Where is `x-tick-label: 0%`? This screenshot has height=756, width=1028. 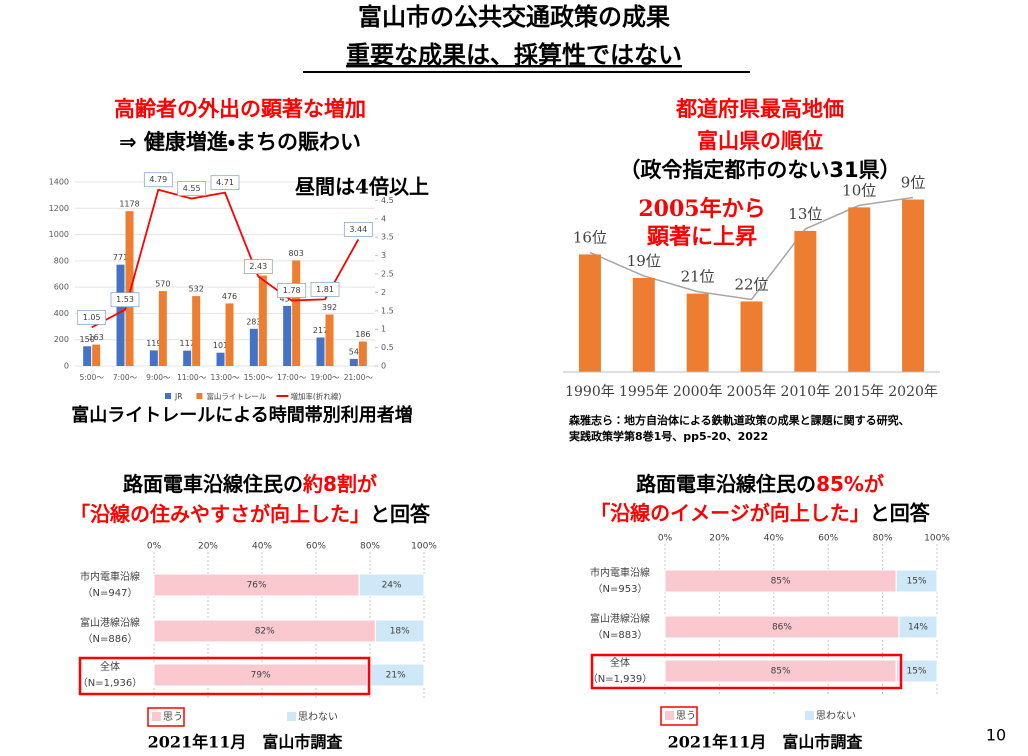 x-tick-label: 0% is located at coordinates (154, 547).